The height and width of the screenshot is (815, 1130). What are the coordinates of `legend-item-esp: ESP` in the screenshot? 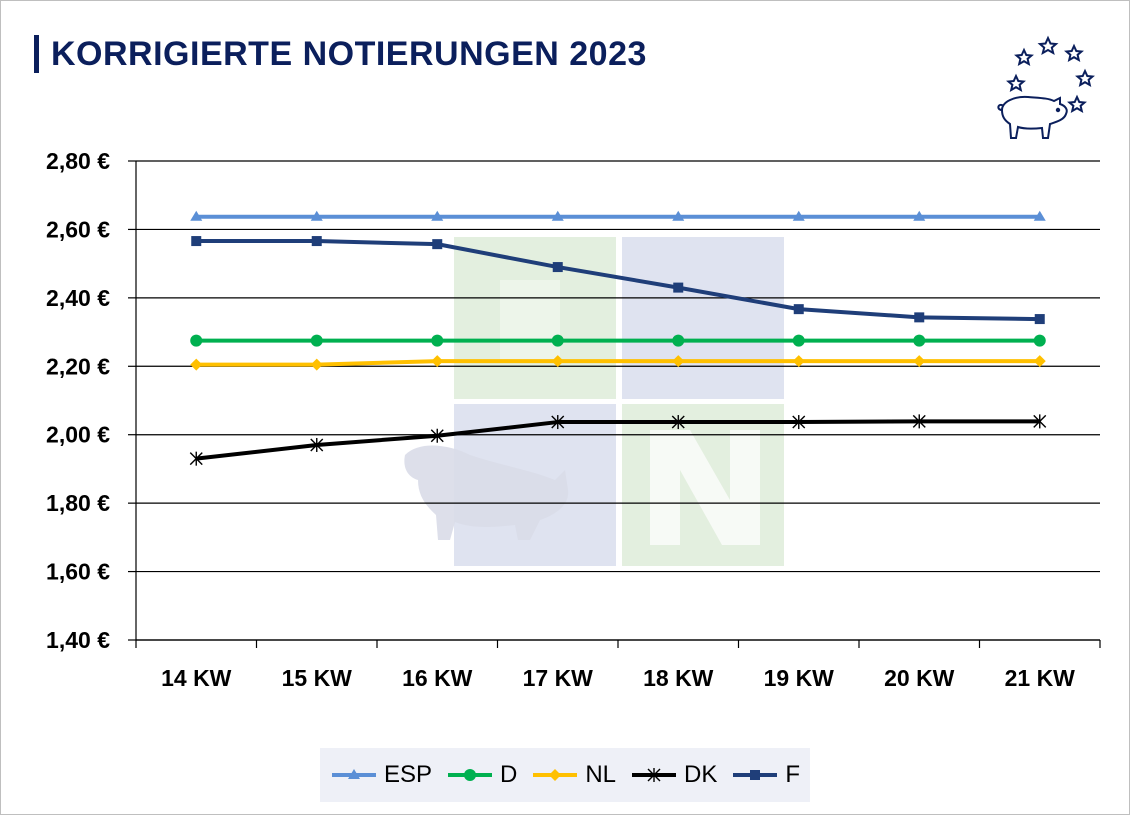 It's located at (381, 775).